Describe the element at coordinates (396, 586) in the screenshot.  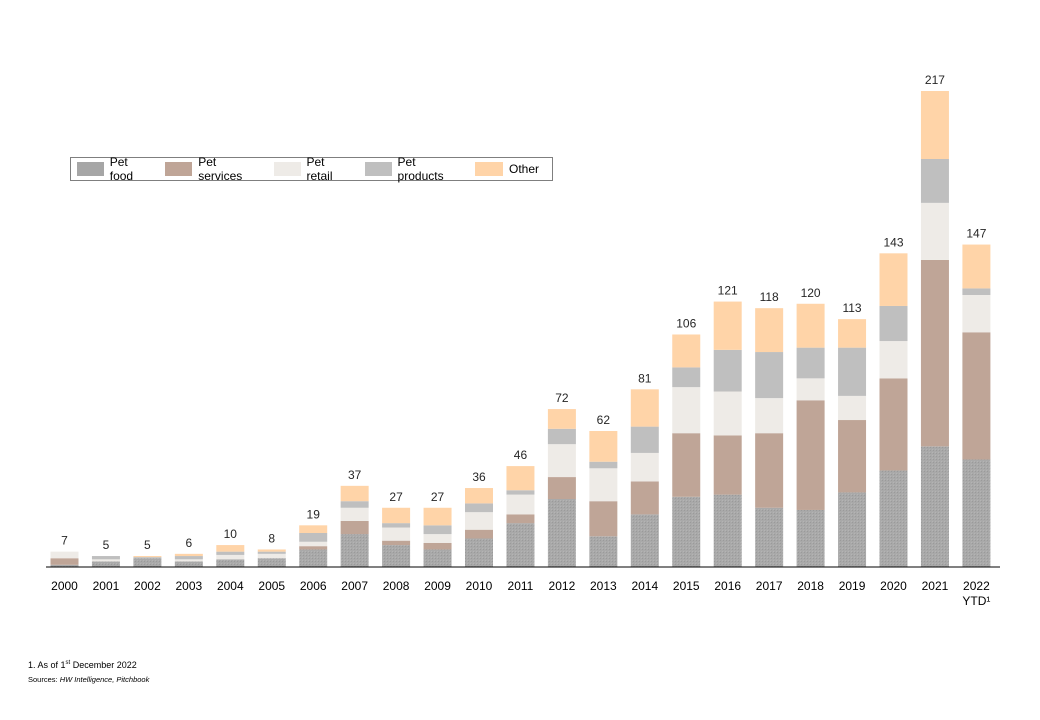
I see `x-tick-label: 2008` at that location.